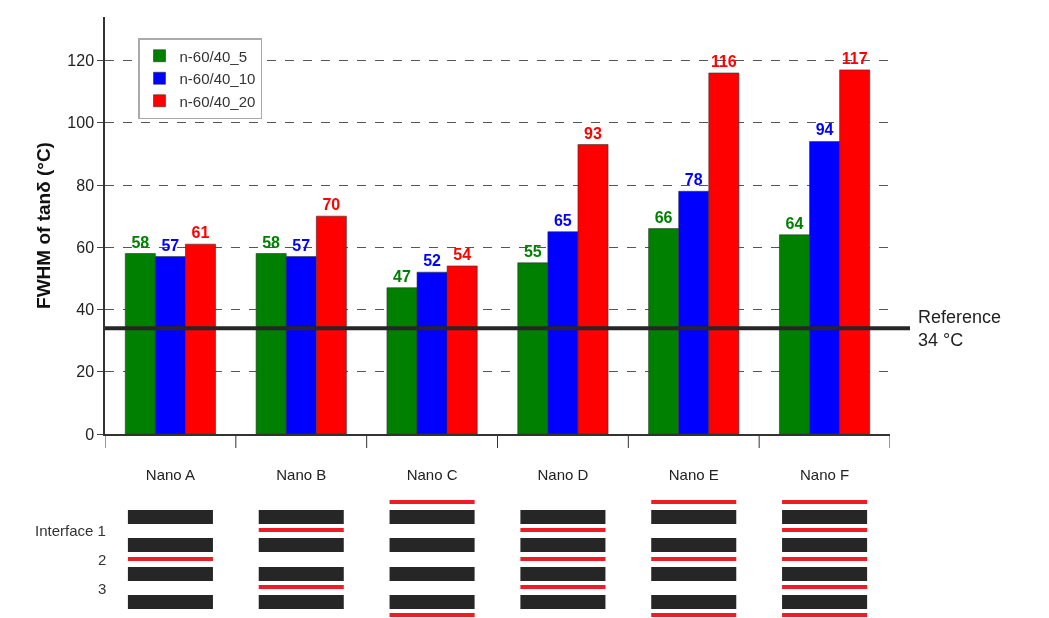 This screenshot has width=1049, height=618. What do you see at coordinates (432, 474) in the screenshot?
I see `x-tick-label: Nano C` at bounding box center [432, 474].